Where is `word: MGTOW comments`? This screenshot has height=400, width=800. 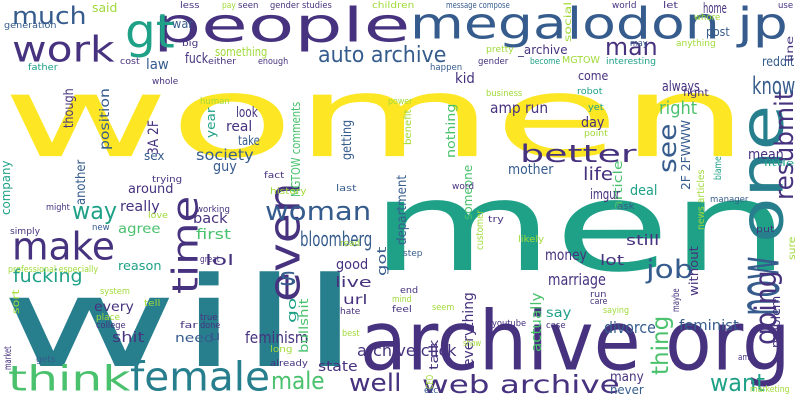 word: MGTOW comments is located at coordinates (295, 149).